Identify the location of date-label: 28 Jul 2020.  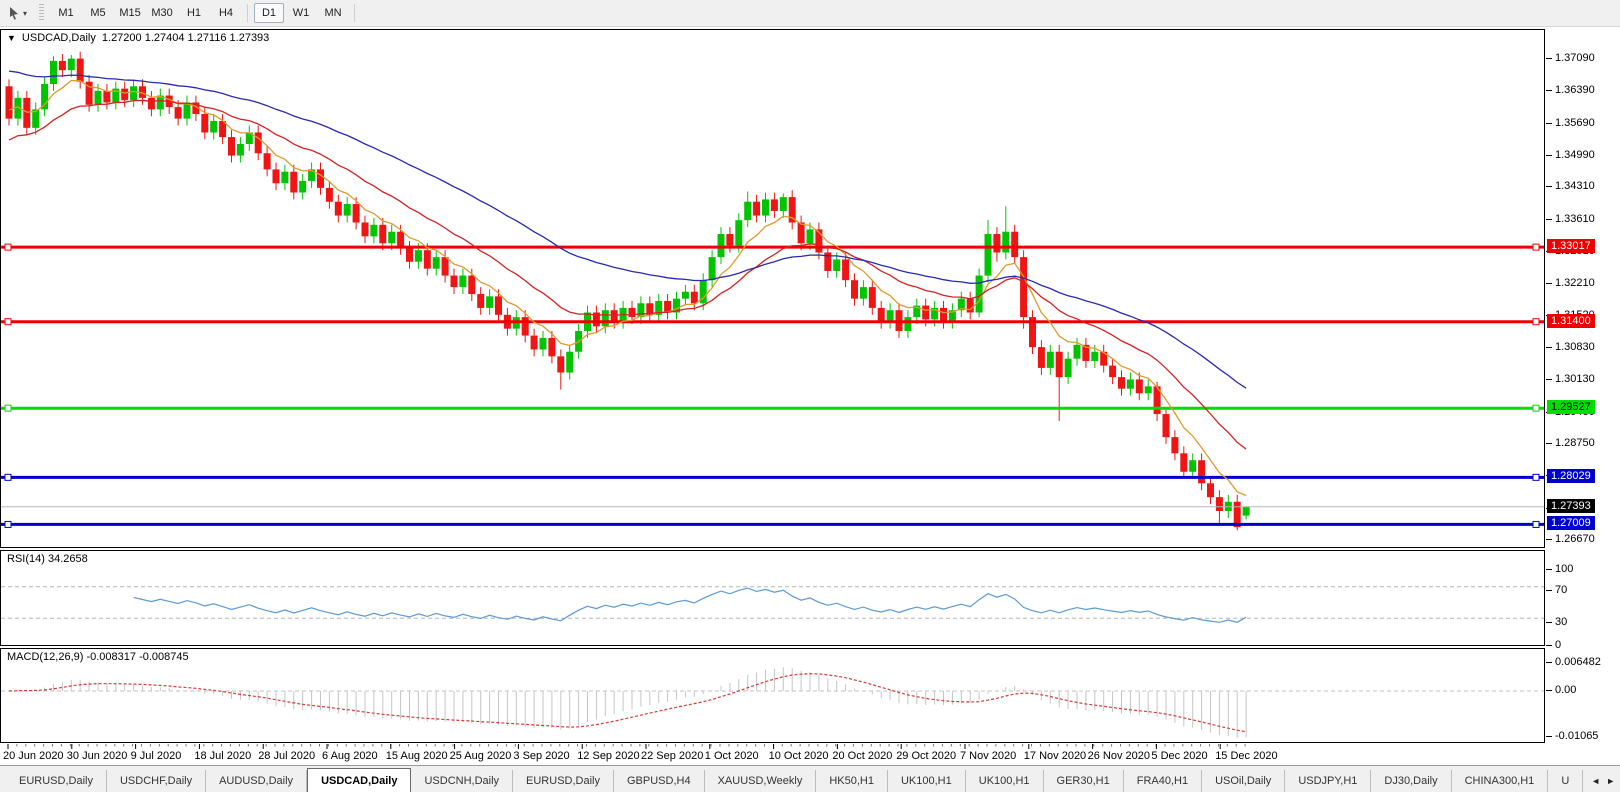
(287, 756).